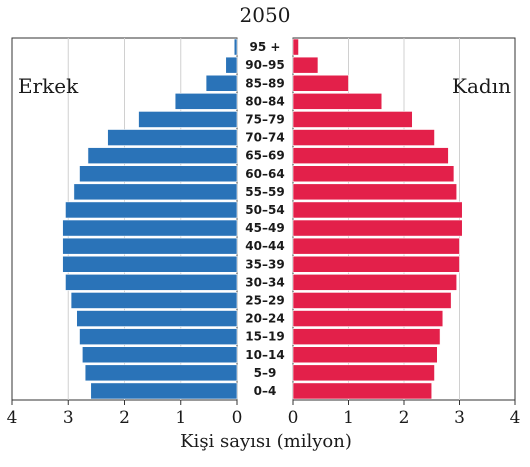 The width and height of the screenshot is (530, 467). I want to click on x-tick-label-left: 1, so click(180, 418).